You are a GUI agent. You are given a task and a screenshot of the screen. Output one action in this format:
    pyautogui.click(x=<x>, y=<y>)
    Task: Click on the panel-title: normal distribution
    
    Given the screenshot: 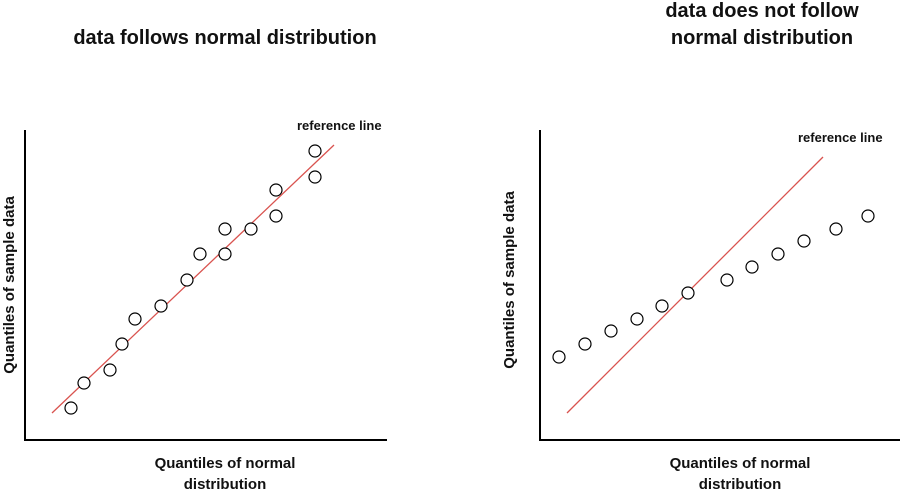 What is the action you would take?
    pyautogui.click(x=762, y=38)
    